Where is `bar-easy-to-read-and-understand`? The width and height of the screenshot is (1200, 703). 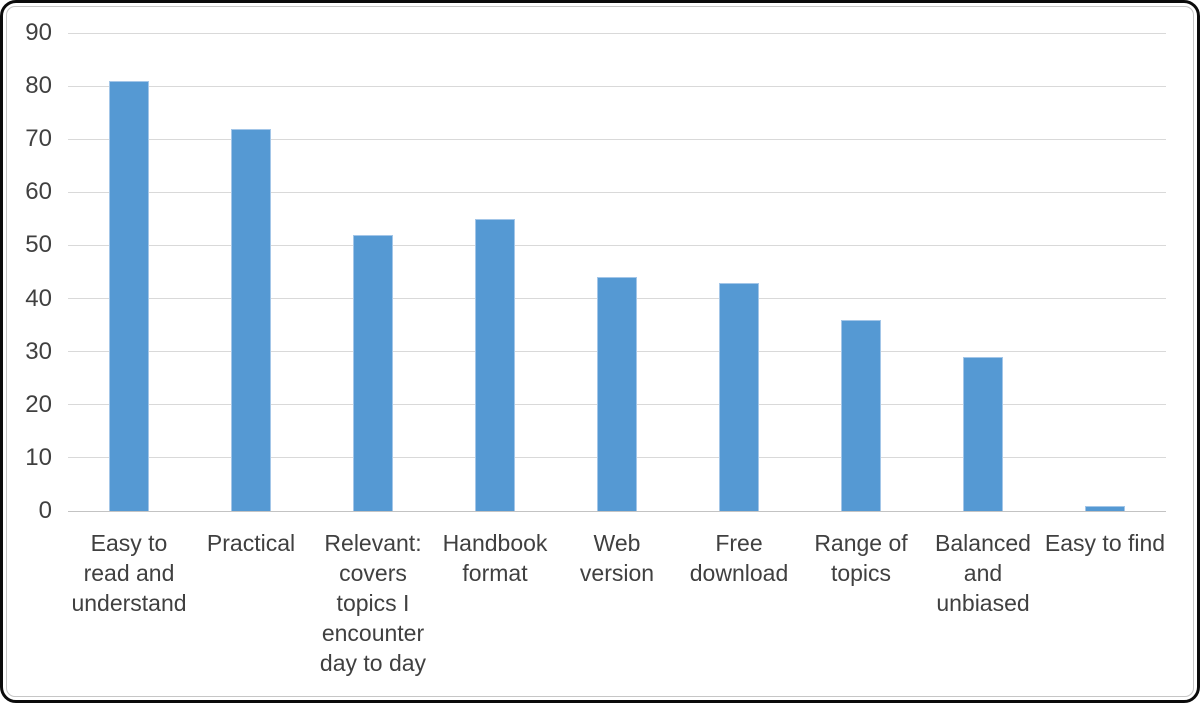
bar-easy-to-read-and-understand is located at coordinates (129, 295).